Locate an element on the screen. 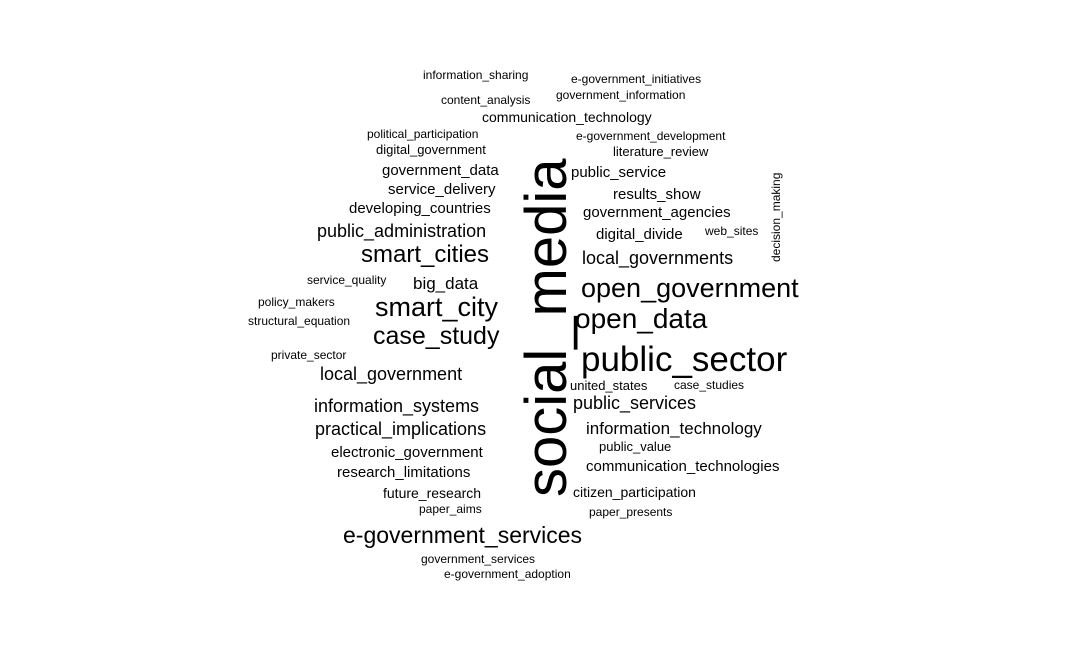 The width and height of the screenshot is (1079, 647). word-e-government-initiatives: e-government_initiatives is located at coordinates (636, 79).